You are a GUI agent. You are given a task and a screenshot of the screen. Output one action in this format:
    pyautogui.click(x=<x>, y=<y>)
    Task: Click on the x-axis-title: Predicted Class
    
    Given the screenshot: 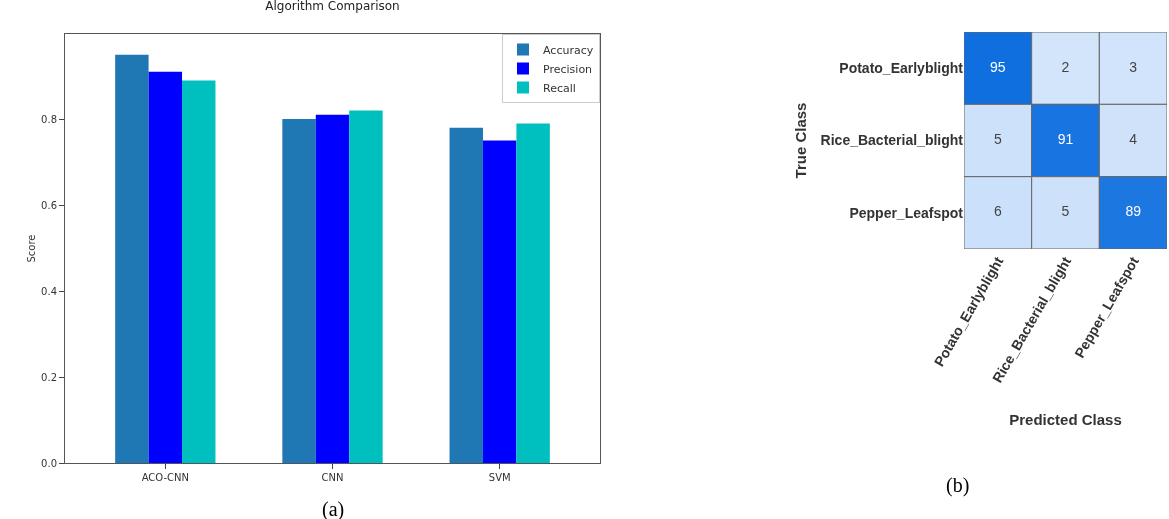 What is the action you would take?
    pyautogui.click(x=1065, y=420)
    